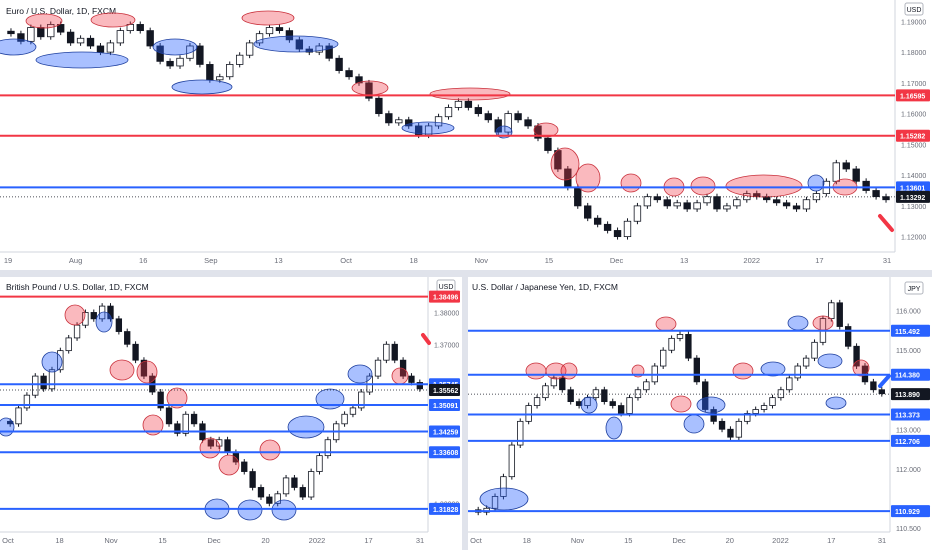  Describe the element at coordinates (913, 238) in the screenshot. I see `y-tick-label: 1.12000` at that location.